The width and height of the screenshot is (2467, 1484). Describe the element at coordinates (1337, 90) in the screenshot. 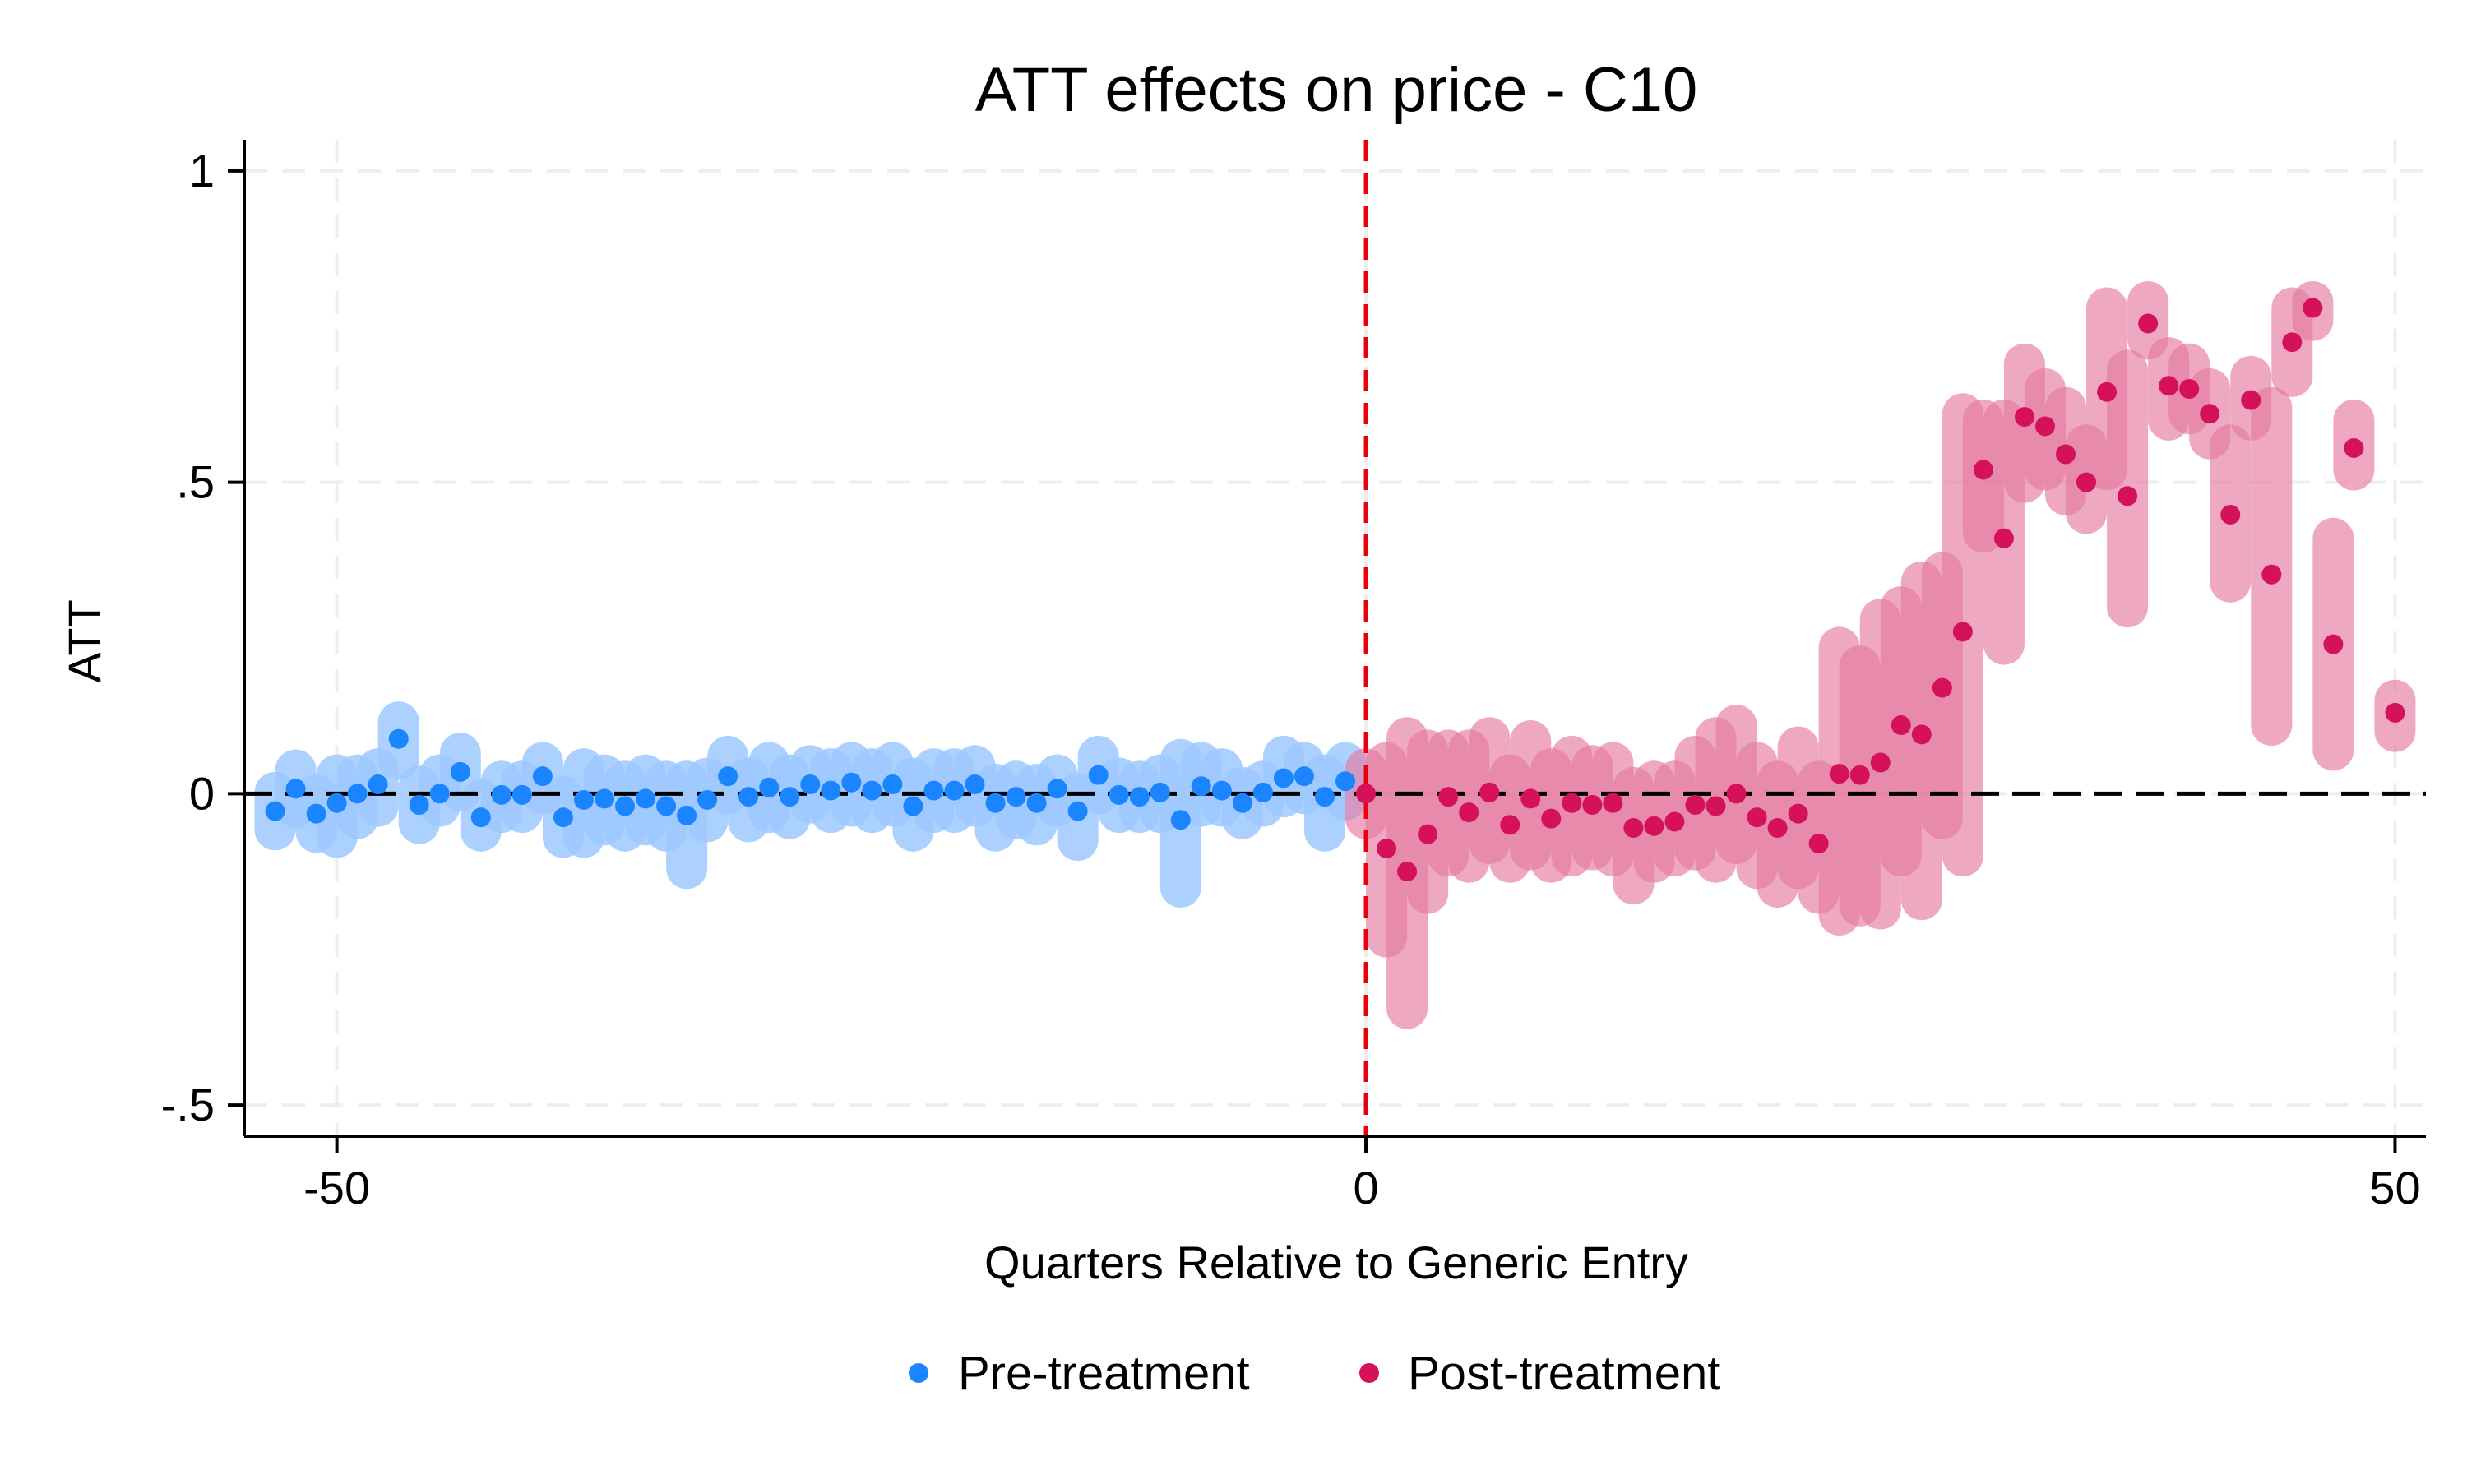

I see `chart-title: ATT effects on price - C10` at that location.